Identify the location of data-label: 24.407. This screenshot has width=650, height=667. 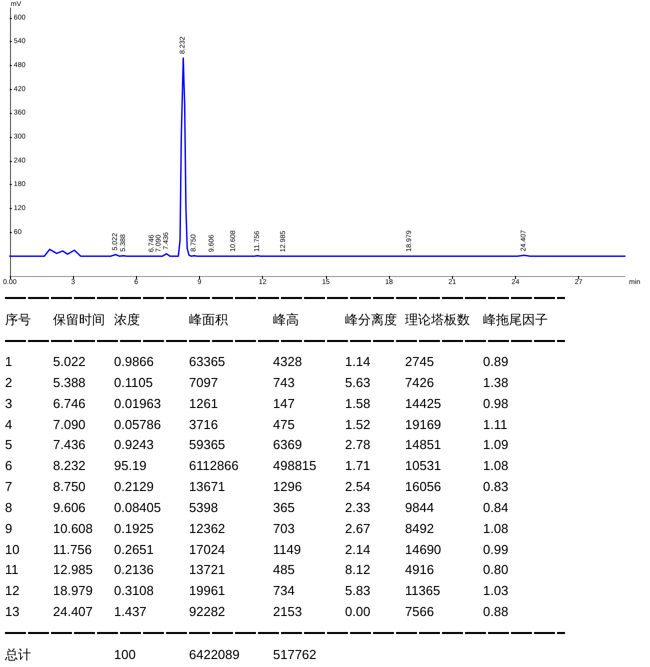
(73, 612).